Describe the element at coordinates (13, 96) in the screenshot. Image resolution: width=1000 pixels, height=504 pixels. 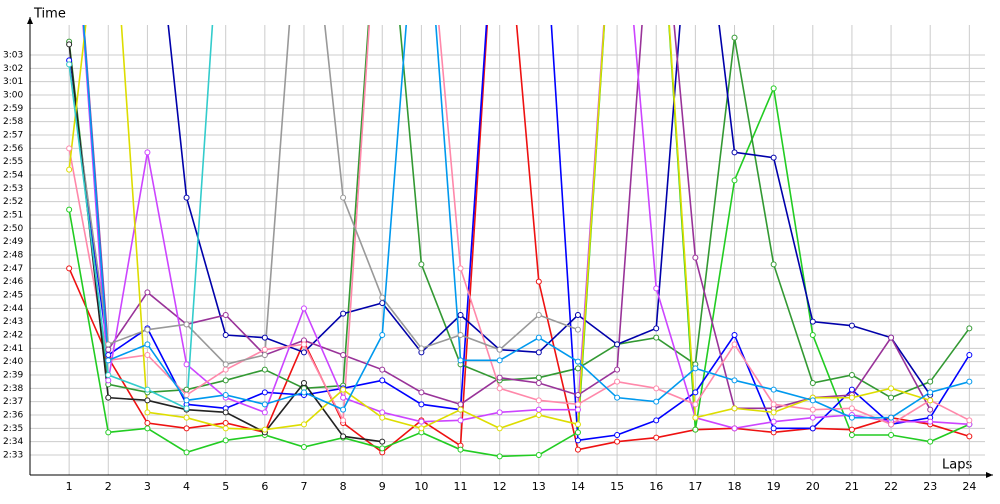
I see `y-tick-label: 3:00` at that location.